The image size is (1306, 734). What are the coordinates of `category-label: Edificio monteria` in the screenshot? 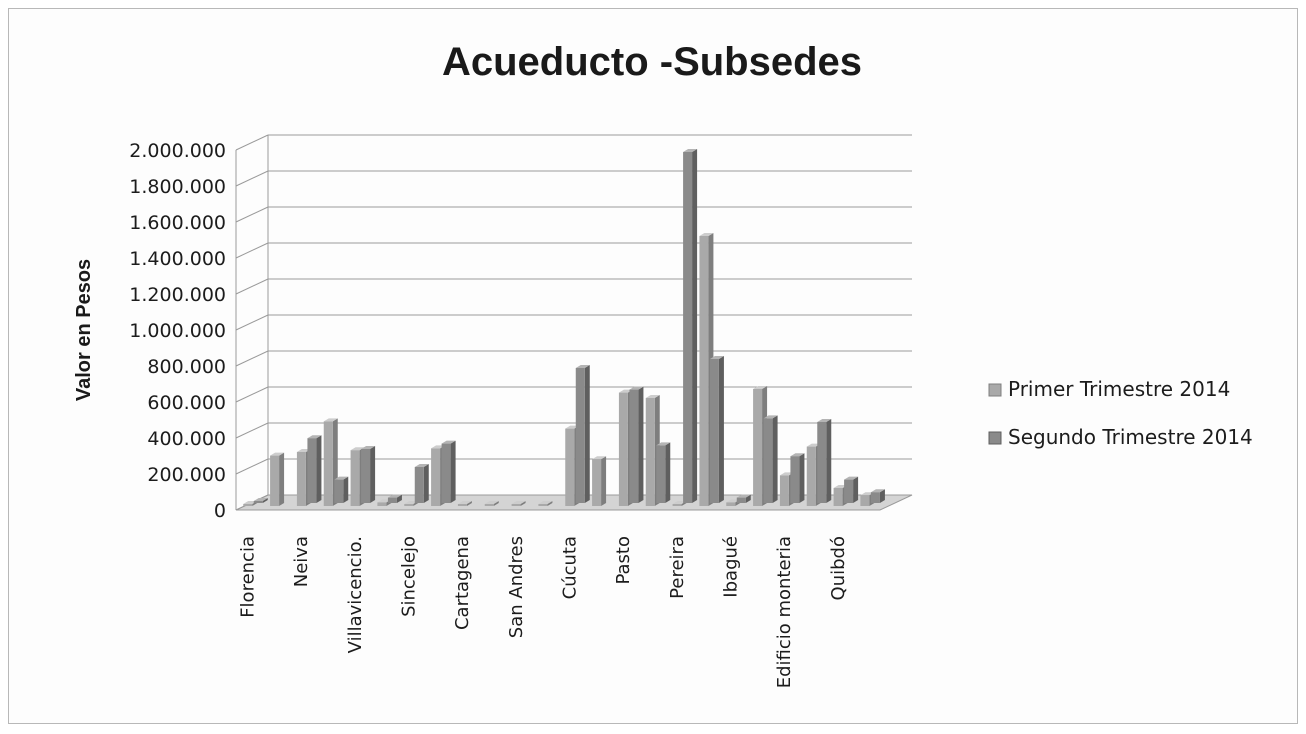 It's located at (784, 612).